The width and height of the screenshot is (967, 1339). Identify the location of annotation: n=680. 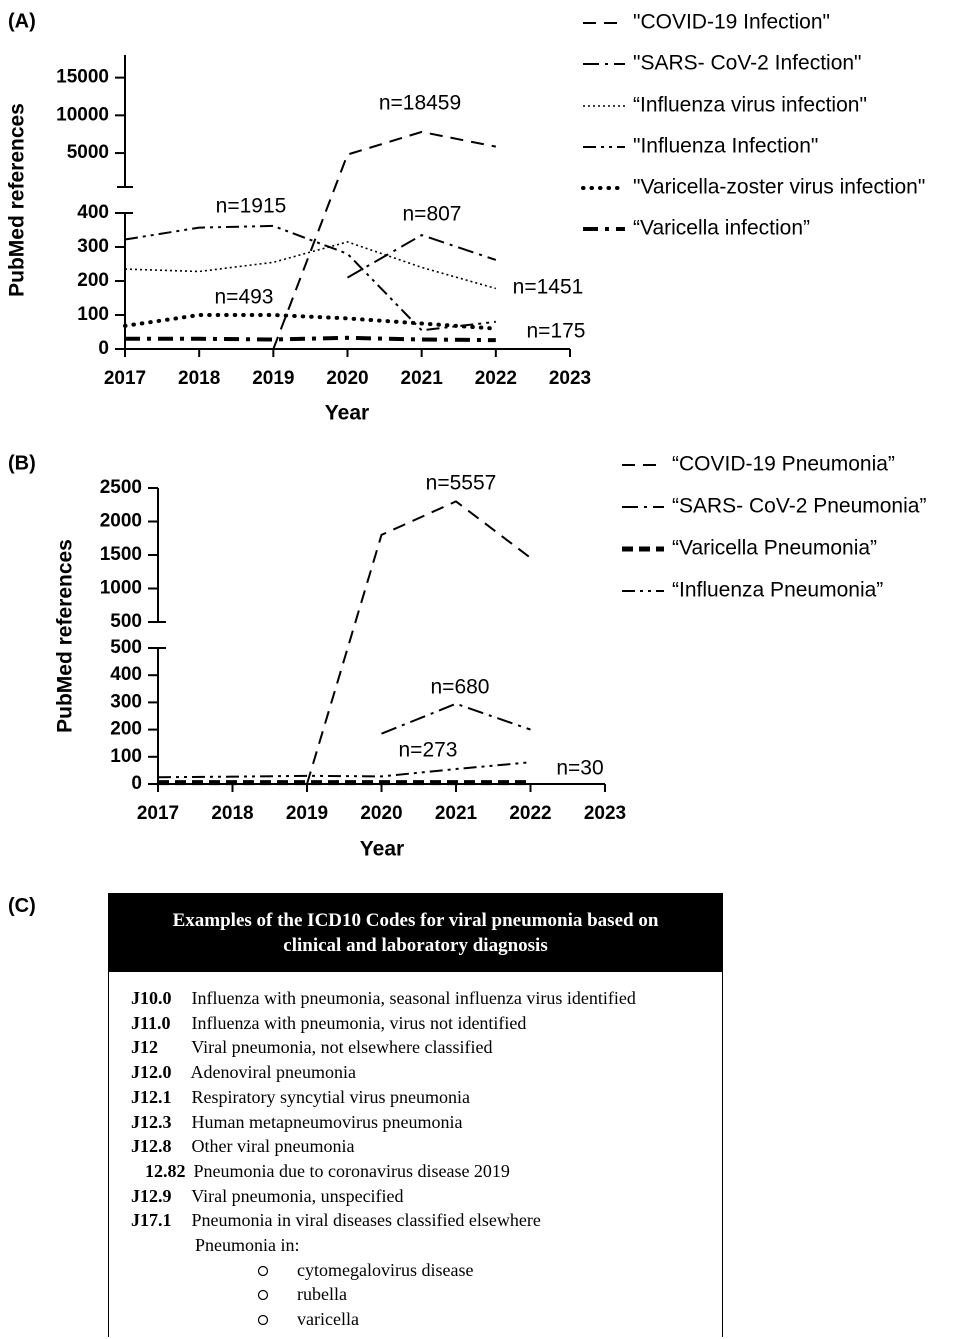
(460, 687).